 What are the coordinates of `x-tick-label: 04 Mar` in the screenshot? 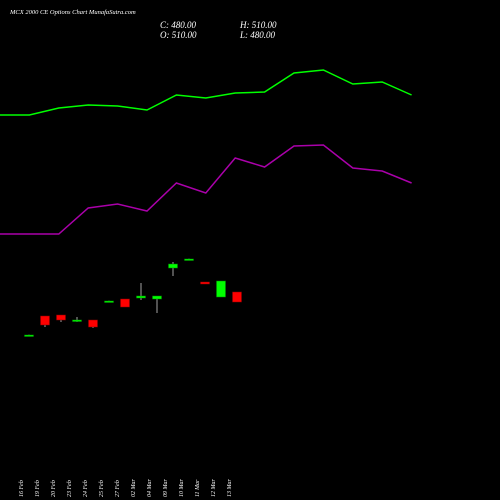 It's located at (149, 488).